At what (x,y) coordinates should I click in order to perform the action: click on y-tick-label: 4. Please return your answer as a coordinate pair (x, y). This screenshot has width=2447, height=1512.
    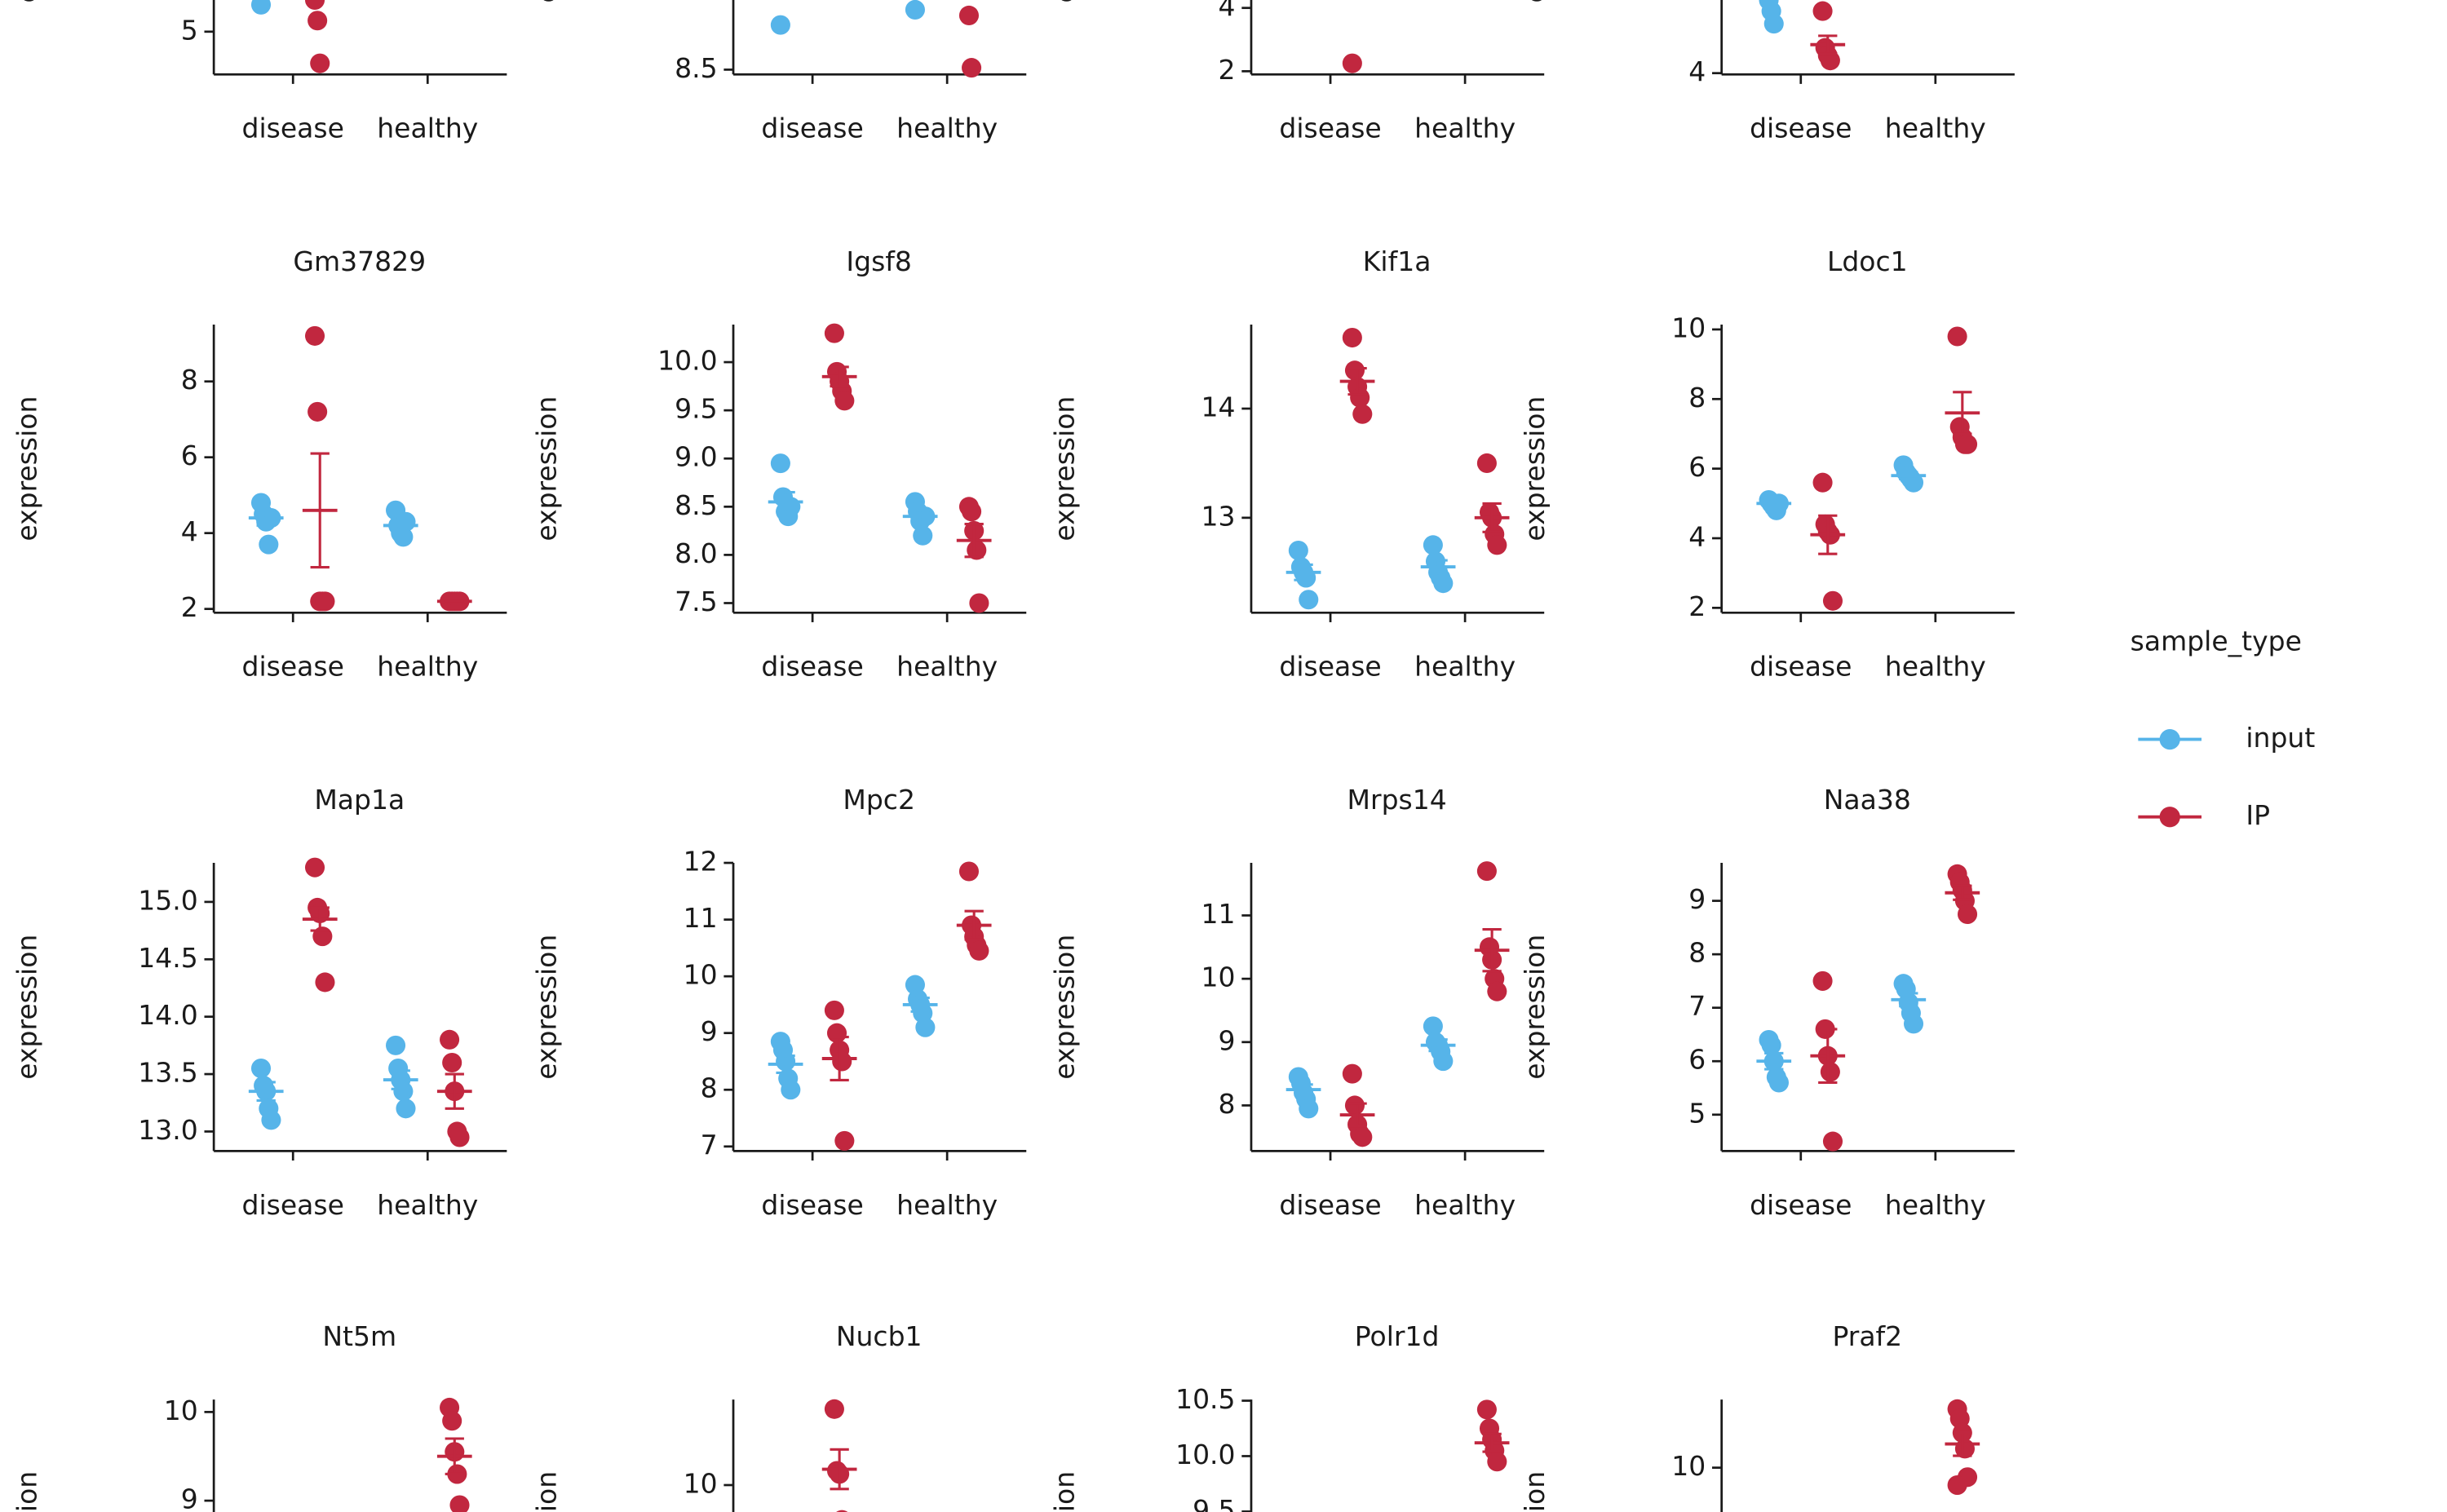
    Looking at the image, I should click on (189, 531).